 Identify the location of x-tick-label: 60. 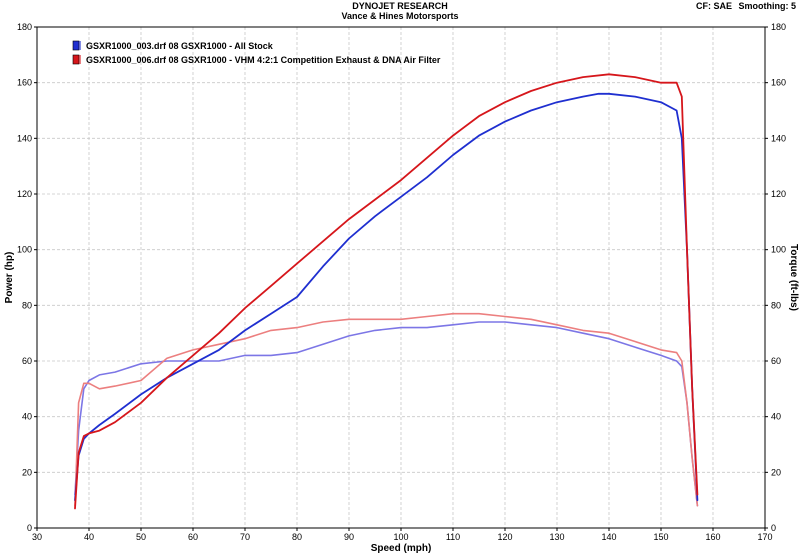
(193, 537).